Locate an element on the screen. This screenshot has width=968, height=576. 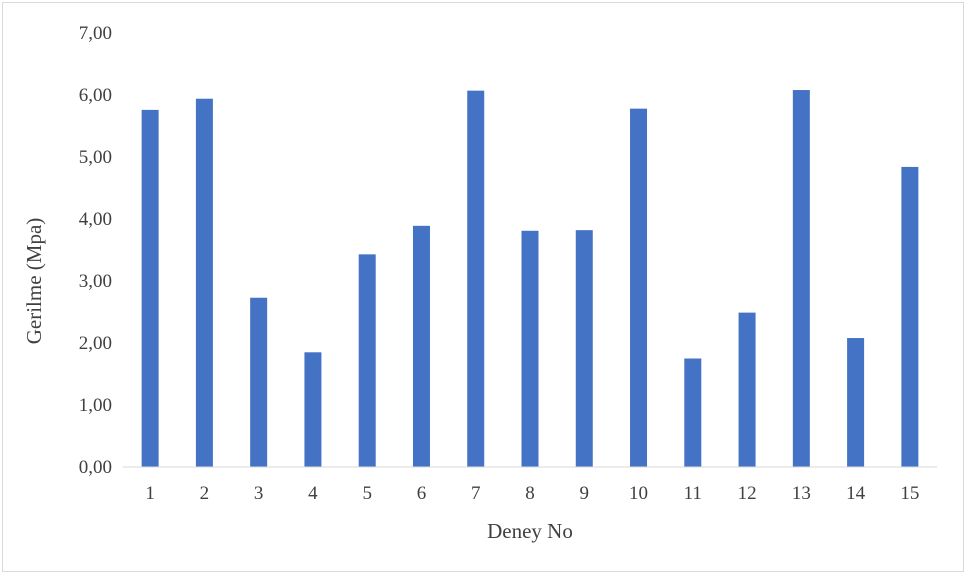
y-tick-label: 2,00 is located at coordinates (95, 343).